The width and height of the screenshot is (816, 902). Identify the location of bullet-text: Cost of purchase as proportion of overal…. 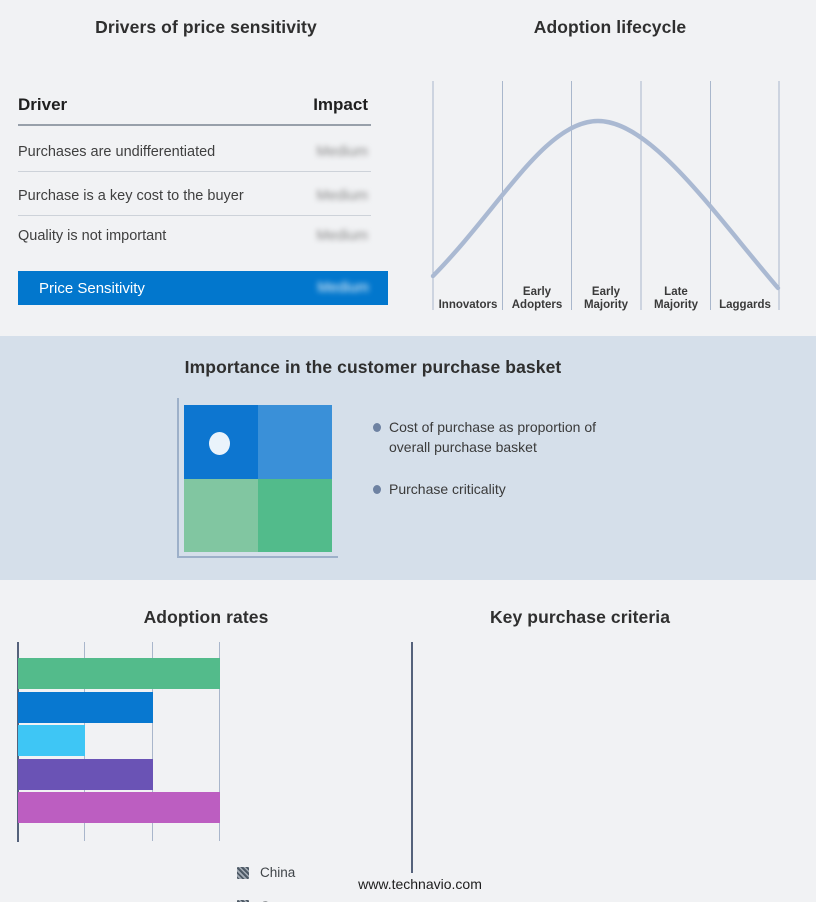
(493, 437).